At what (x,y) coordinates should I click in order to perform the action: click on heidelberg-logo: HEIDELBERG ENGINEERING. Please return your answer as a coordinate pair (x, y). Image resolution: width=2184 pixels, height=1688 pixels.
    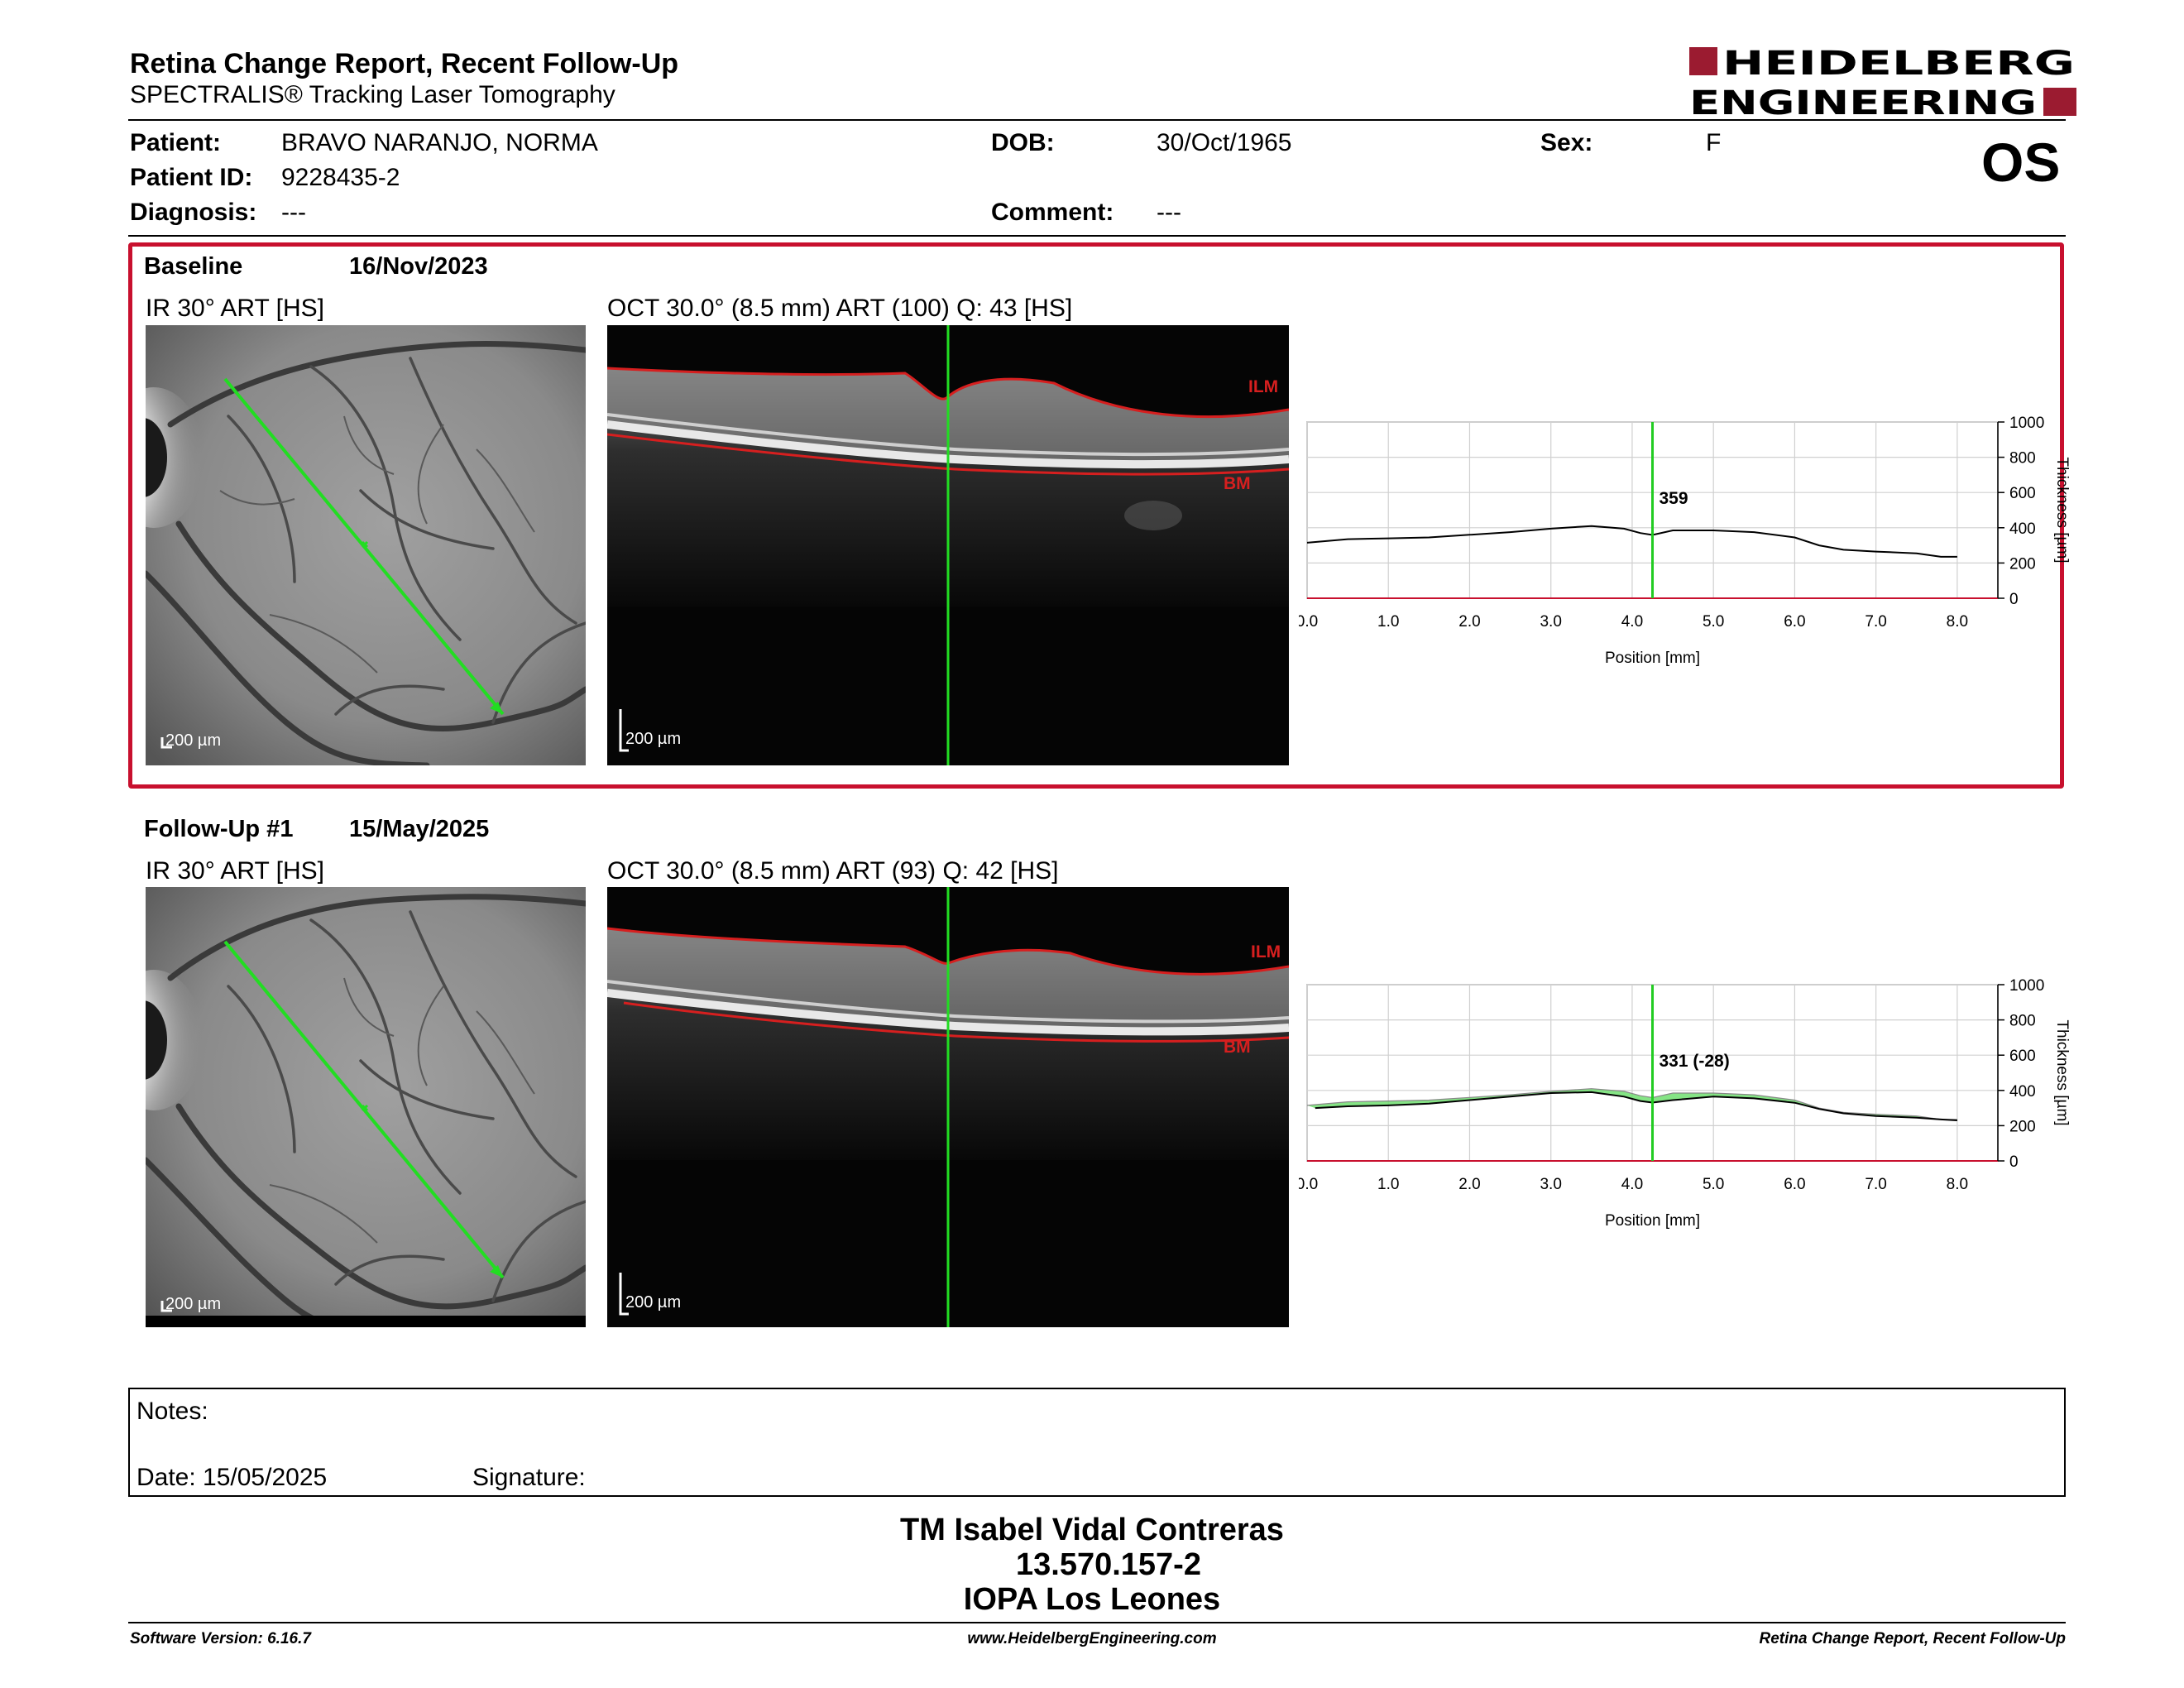
    Looking at the image, I should click on (1882, 83).